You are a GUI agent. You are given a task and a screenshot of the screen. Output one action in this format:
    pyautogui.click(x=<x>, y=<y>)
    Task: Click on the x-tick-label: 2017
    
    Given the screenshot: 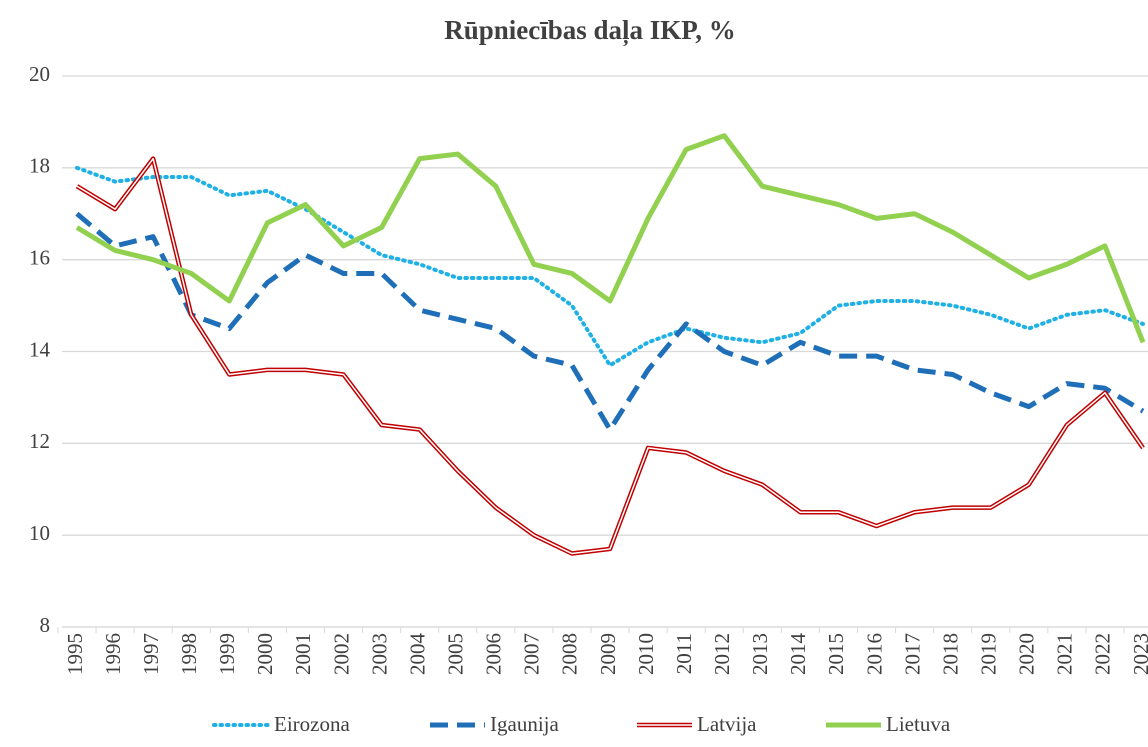 What is the action you would take?
    pyautogui.click(x=912, y=654)
    